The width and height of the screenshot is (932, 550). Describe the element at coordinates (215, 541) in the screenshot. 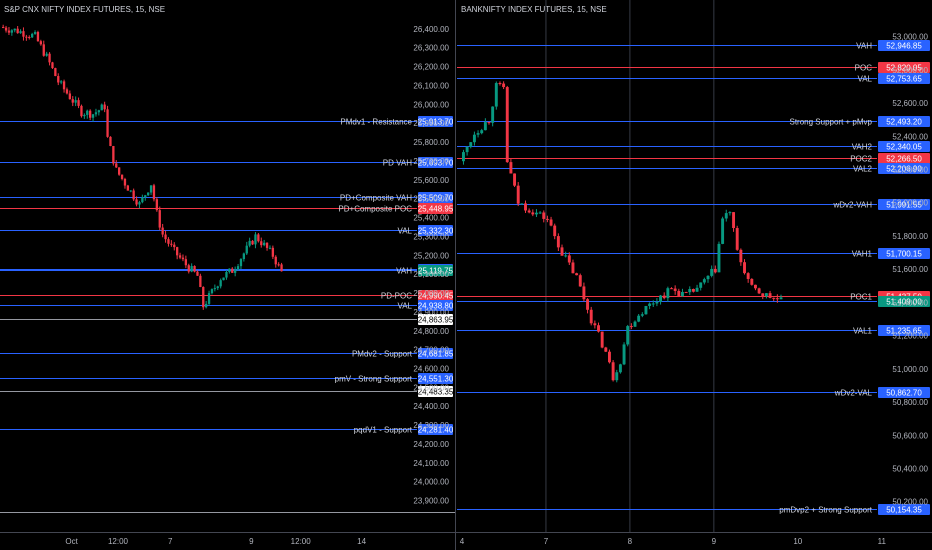

I see `nifty-time-axis: Oct 12:00 7 9 12:00 14` at that location.